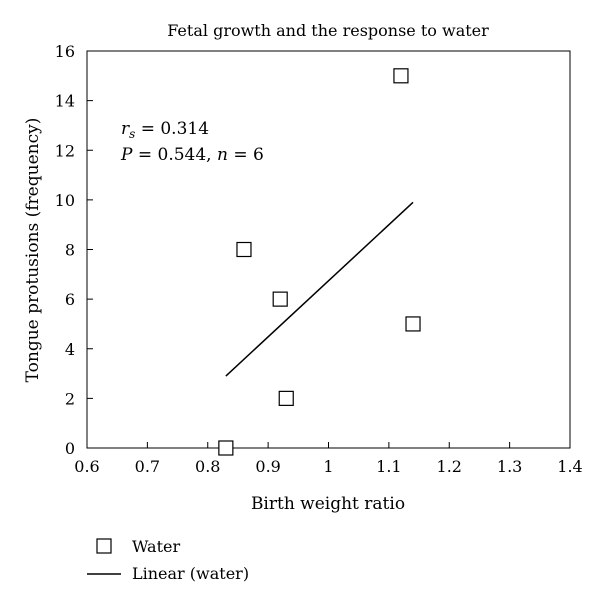 Image resolution: width=600 pixels, height=604 pixels. What do you see at coordinates (165, 130) in the screenshot?
I see `annotation-rs: rs = 0.314` at bounding box center [165, 130].